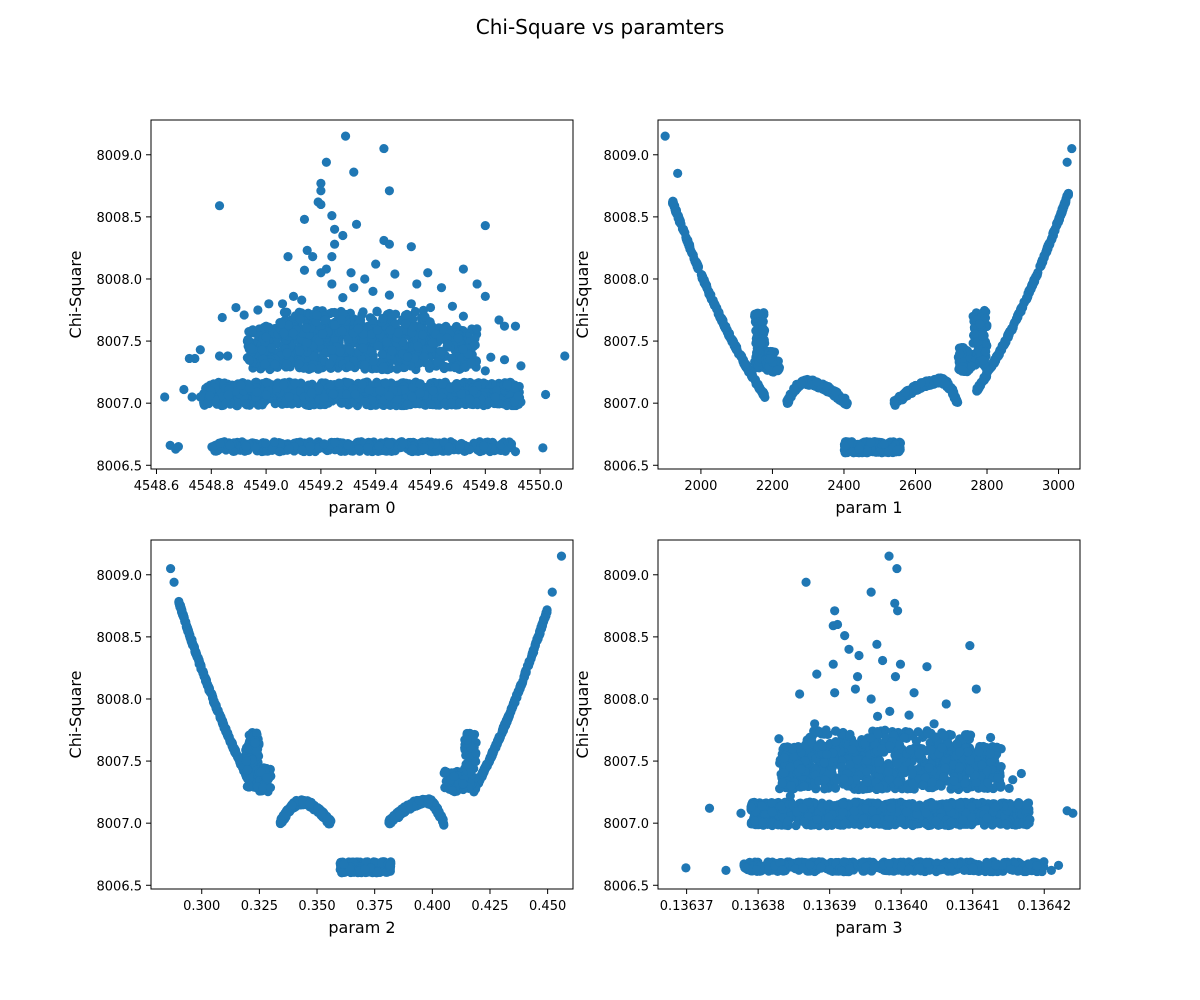  What do you see at coordinates (700, 486) in the screenshot?
I see `x-tick-label: 2000` at bounding box center [700, 486].